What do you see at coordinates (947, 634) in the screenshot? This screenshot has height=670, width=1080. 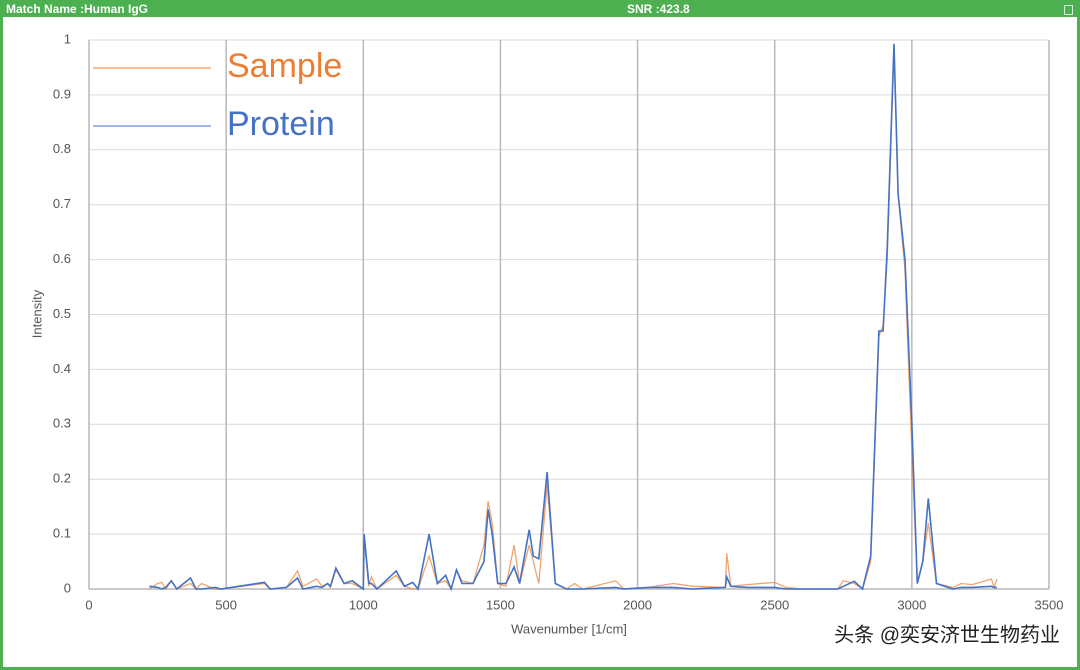 I see `watermark: 头条 @奕安济世生物药业` at bounding box center [947, 634].